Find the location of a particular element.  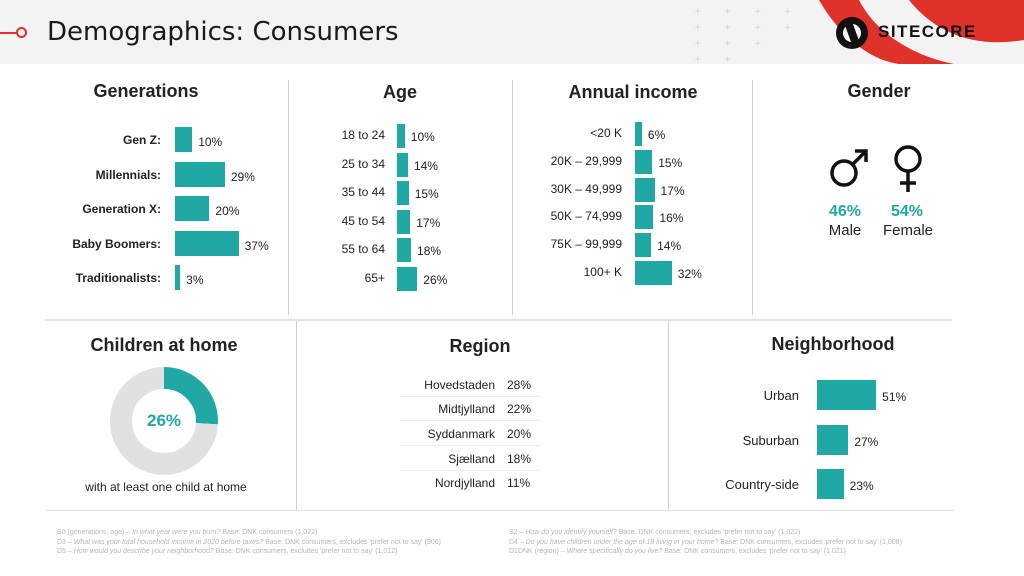

generations-category-label: Millennials: is located at coordinates (128, 174).